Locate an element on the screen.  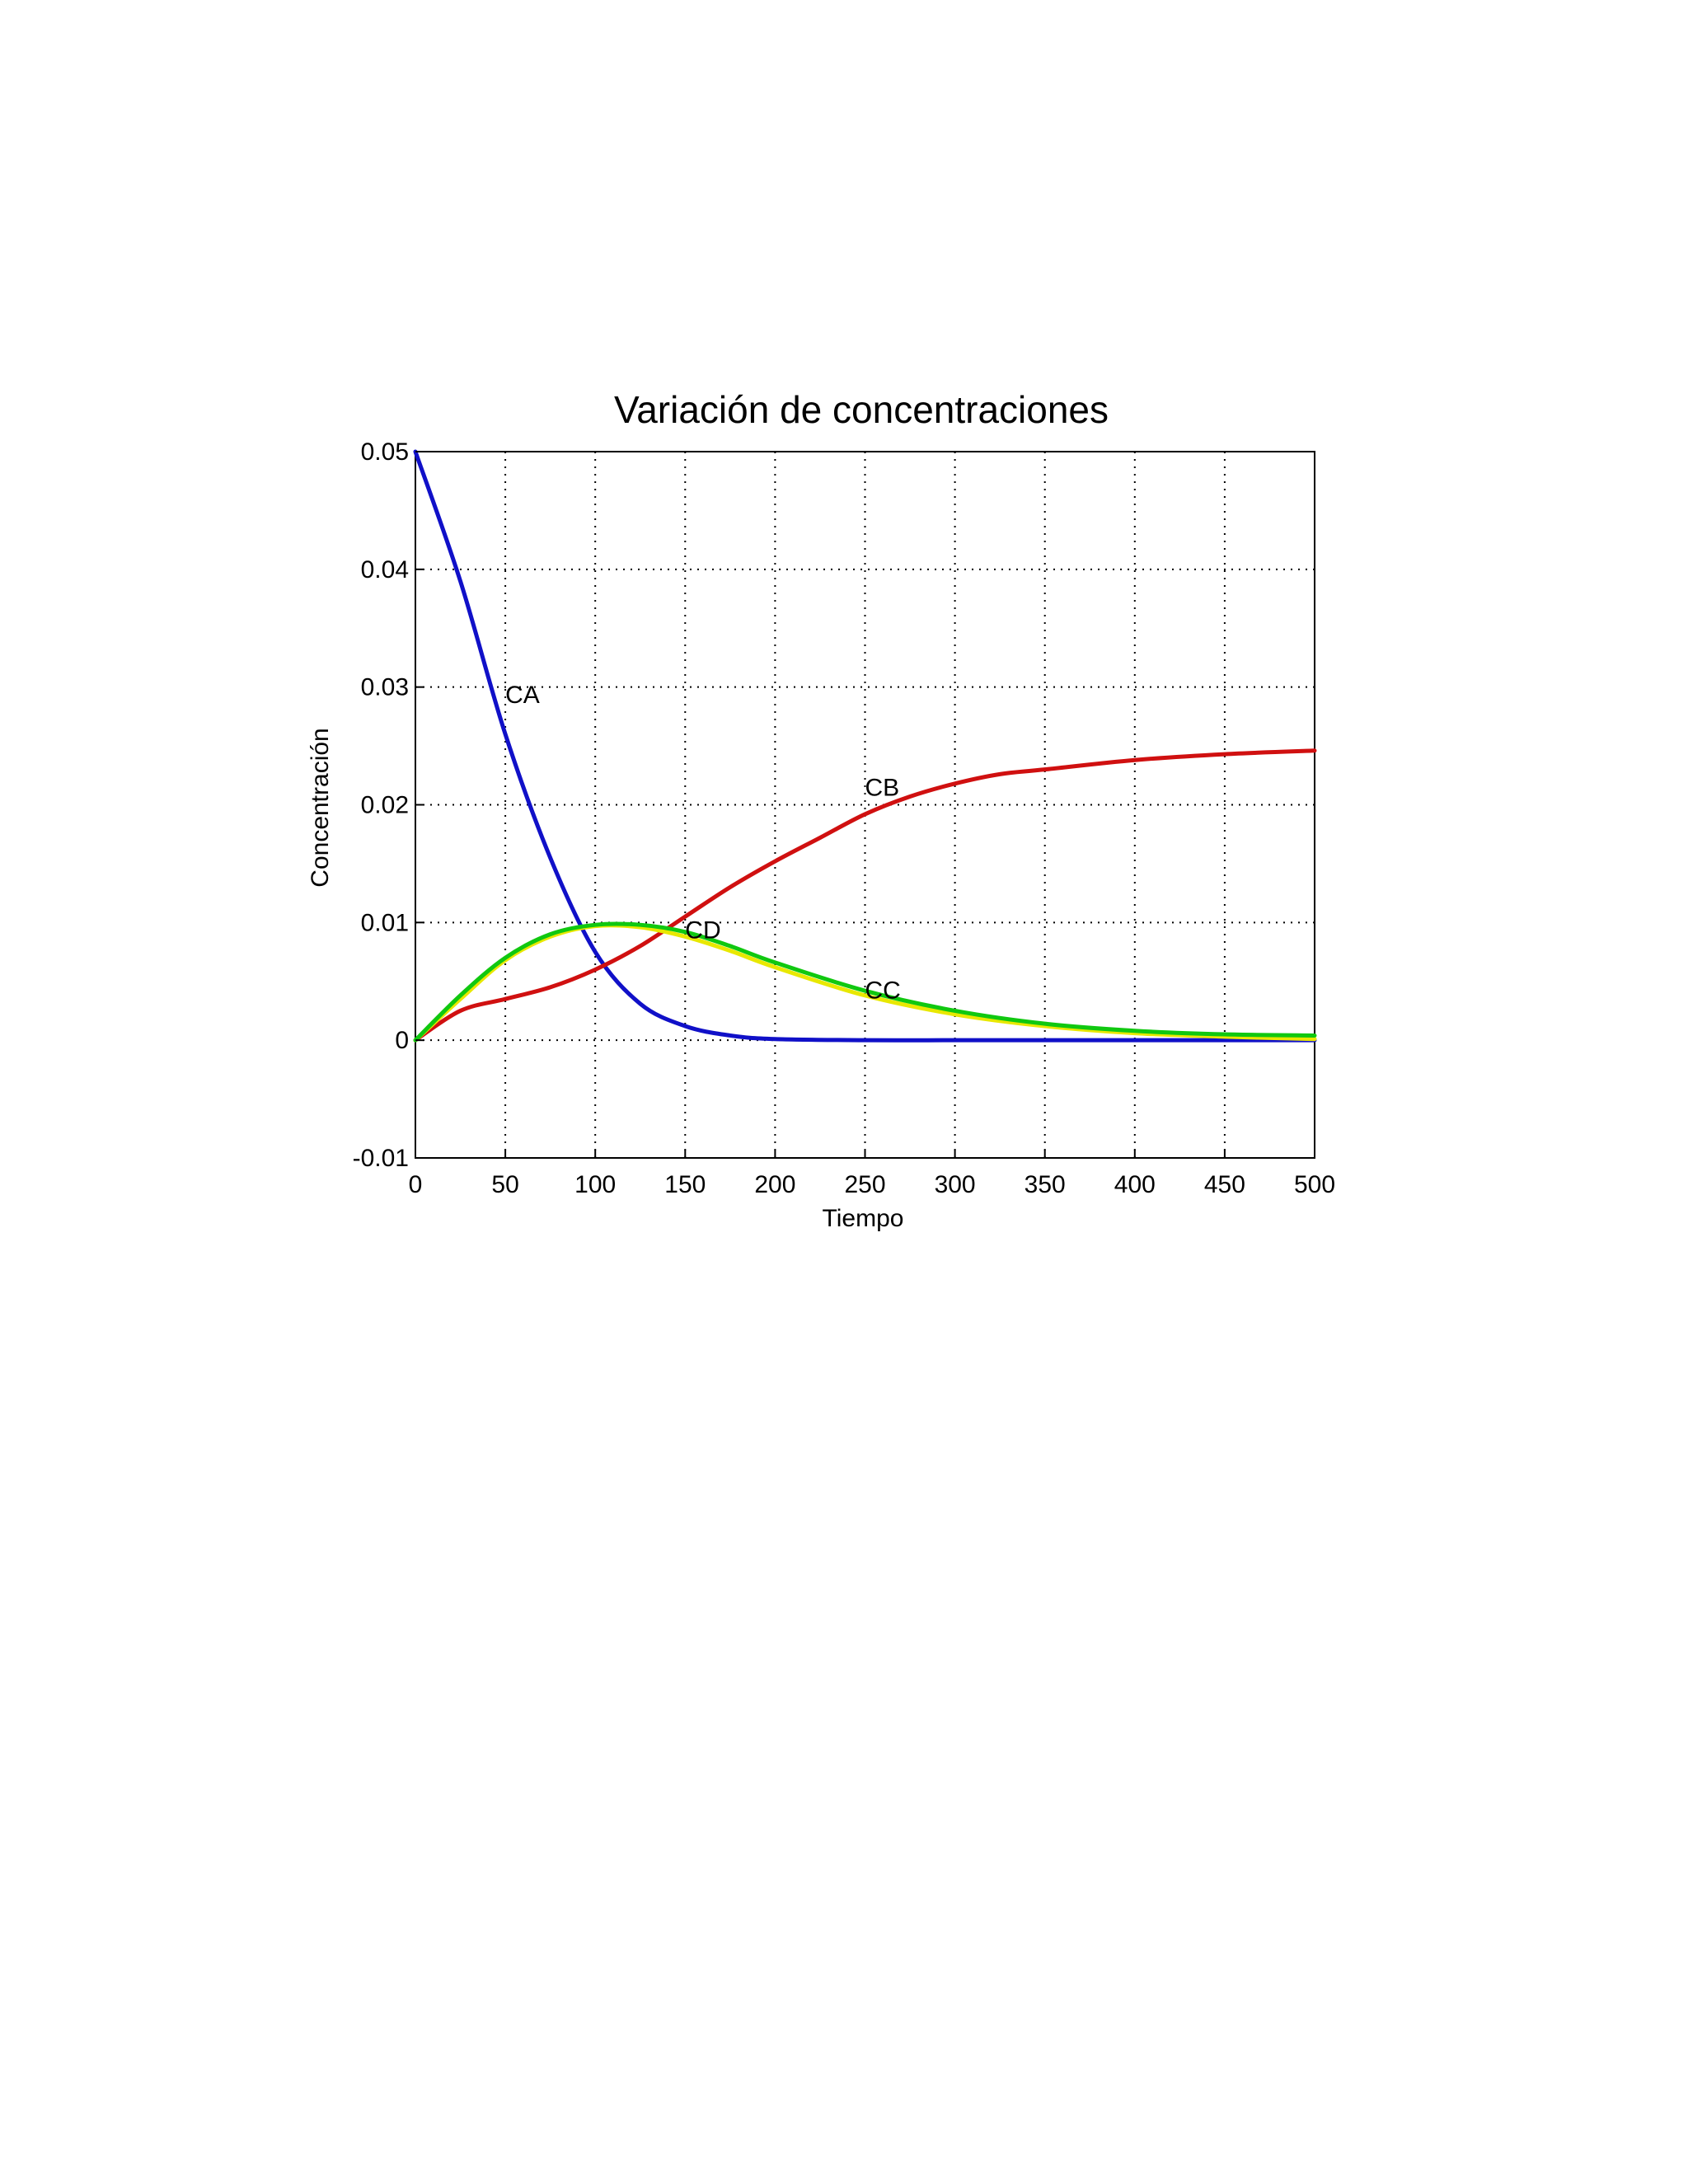
x-tick-labels: 0 50 100 150 200 250 300 350 400 450 500 is located at coordinates (872, 1174).